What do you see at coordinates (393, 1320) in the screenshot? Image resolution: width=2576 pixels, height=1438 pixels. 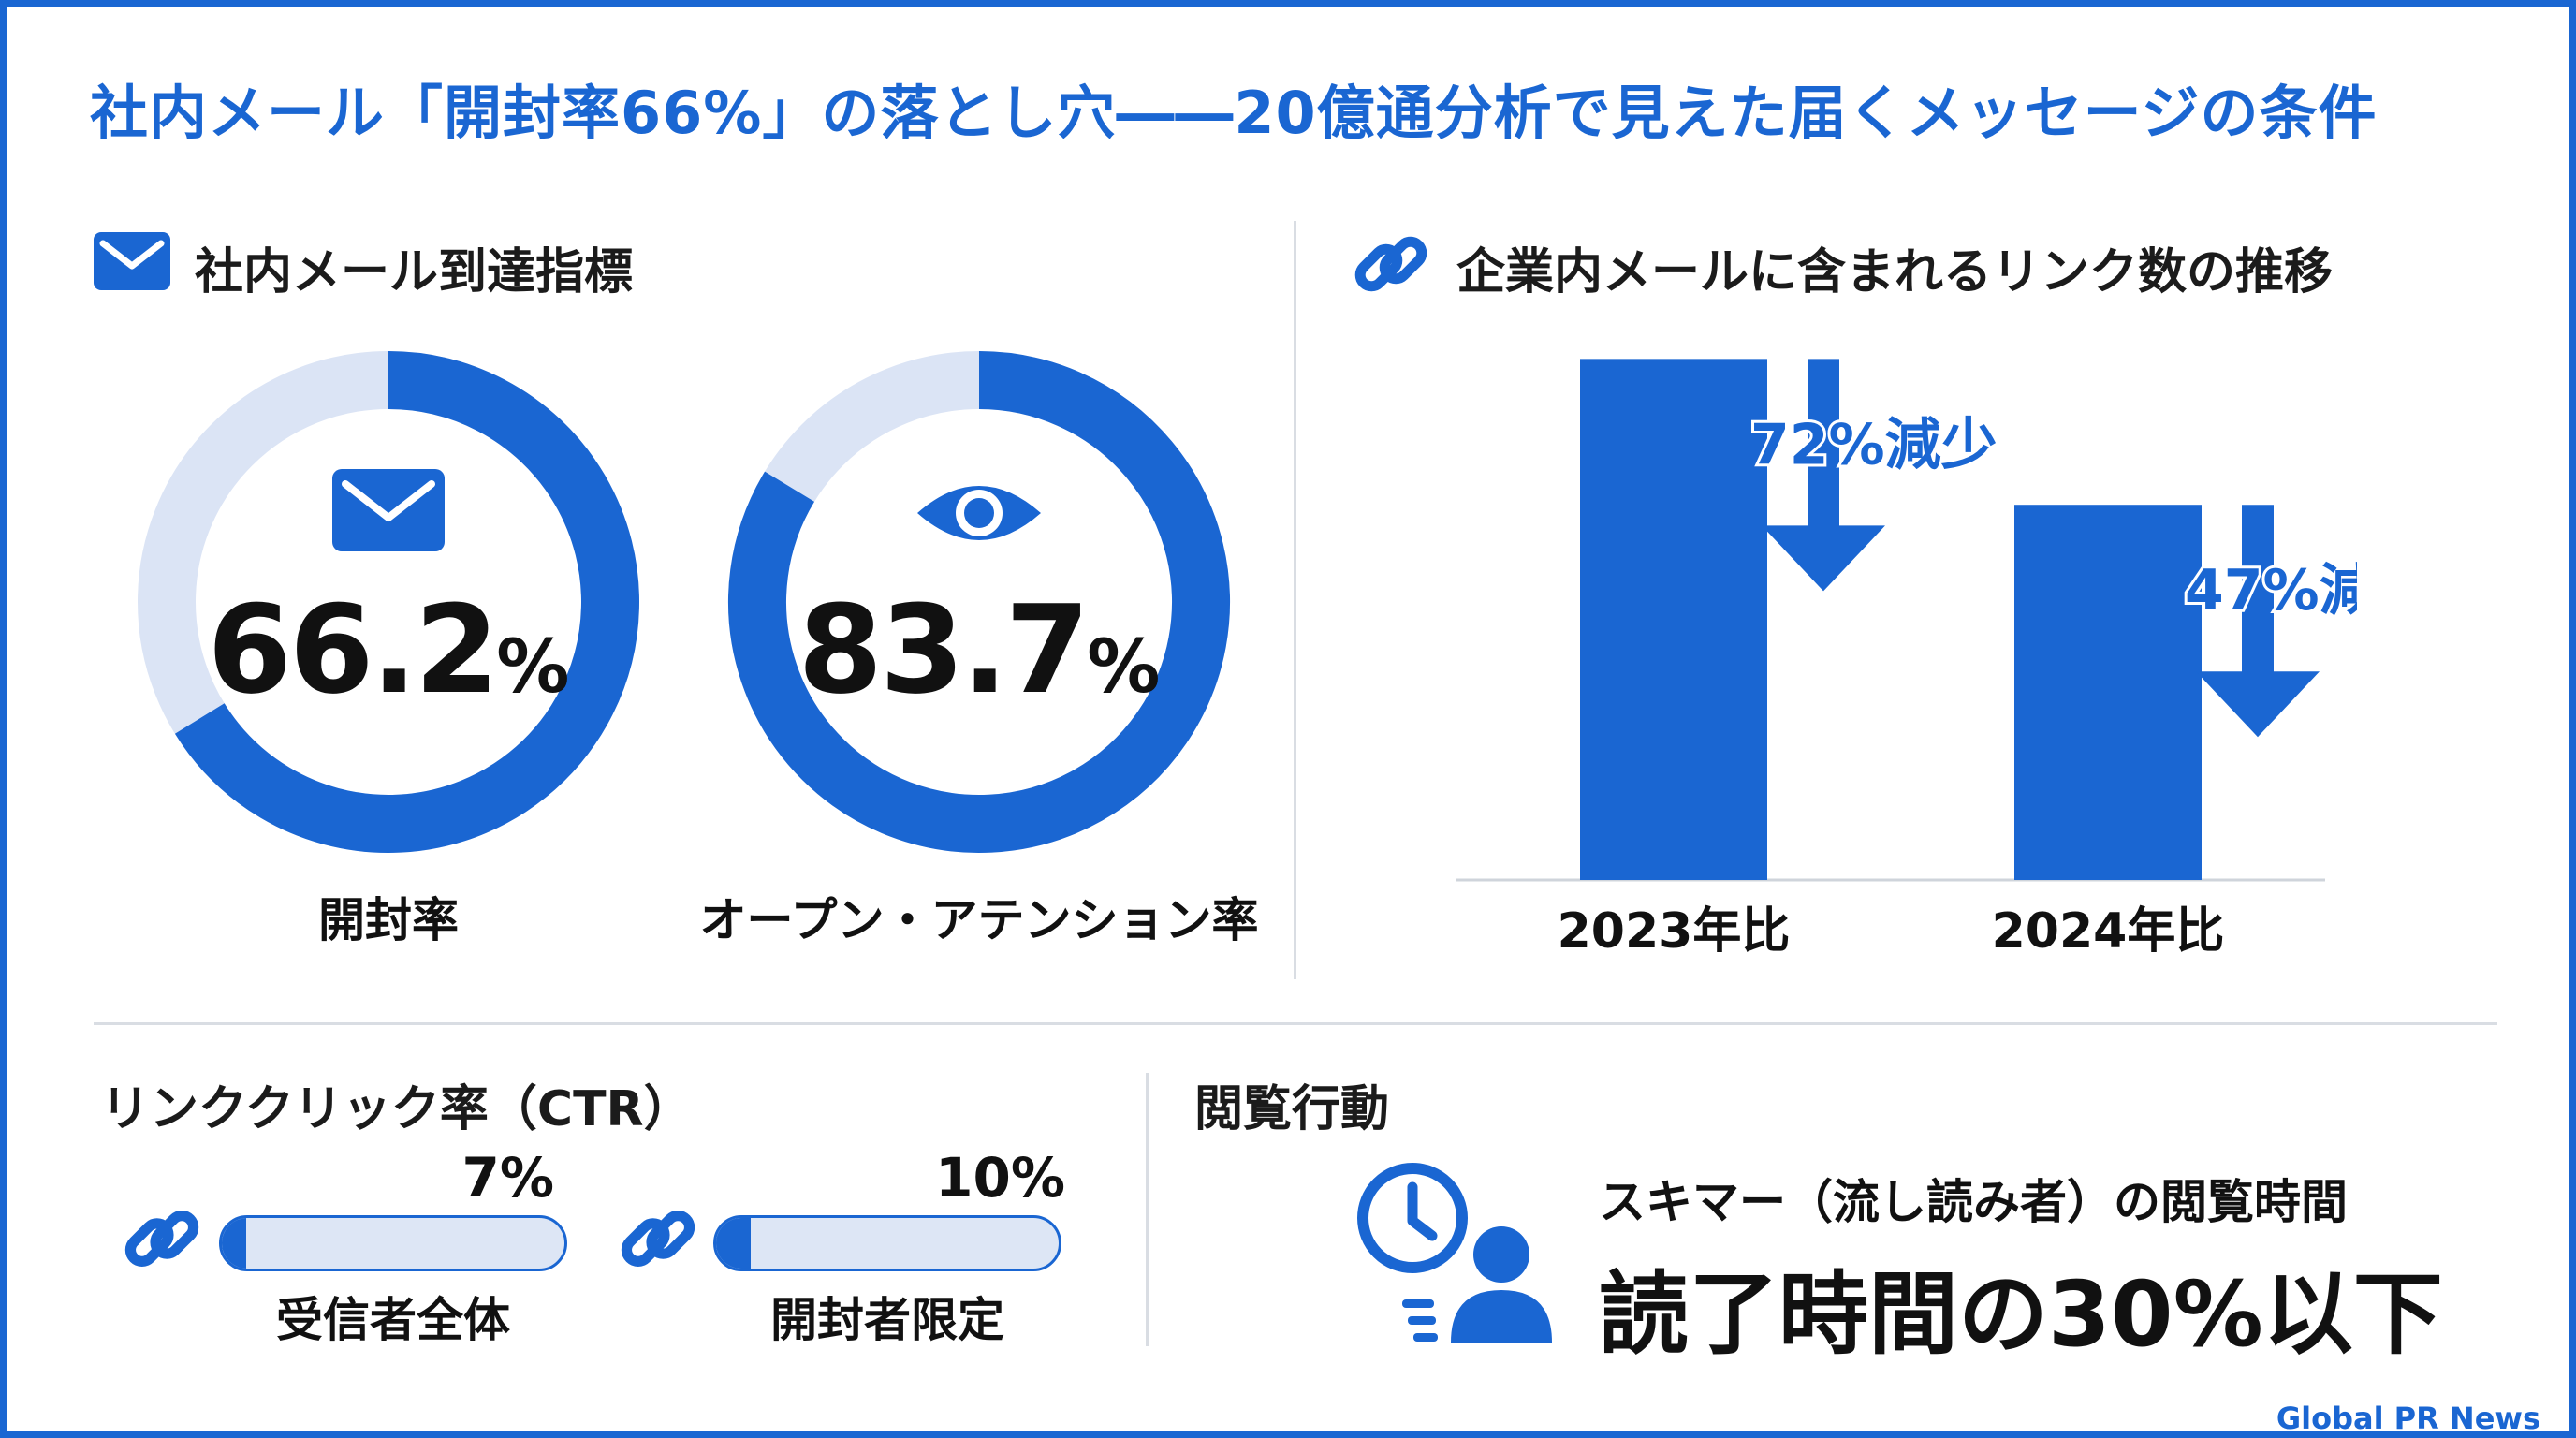 I see `ctr-label-all: 受信者全体` at bounding box center [393, 1320].